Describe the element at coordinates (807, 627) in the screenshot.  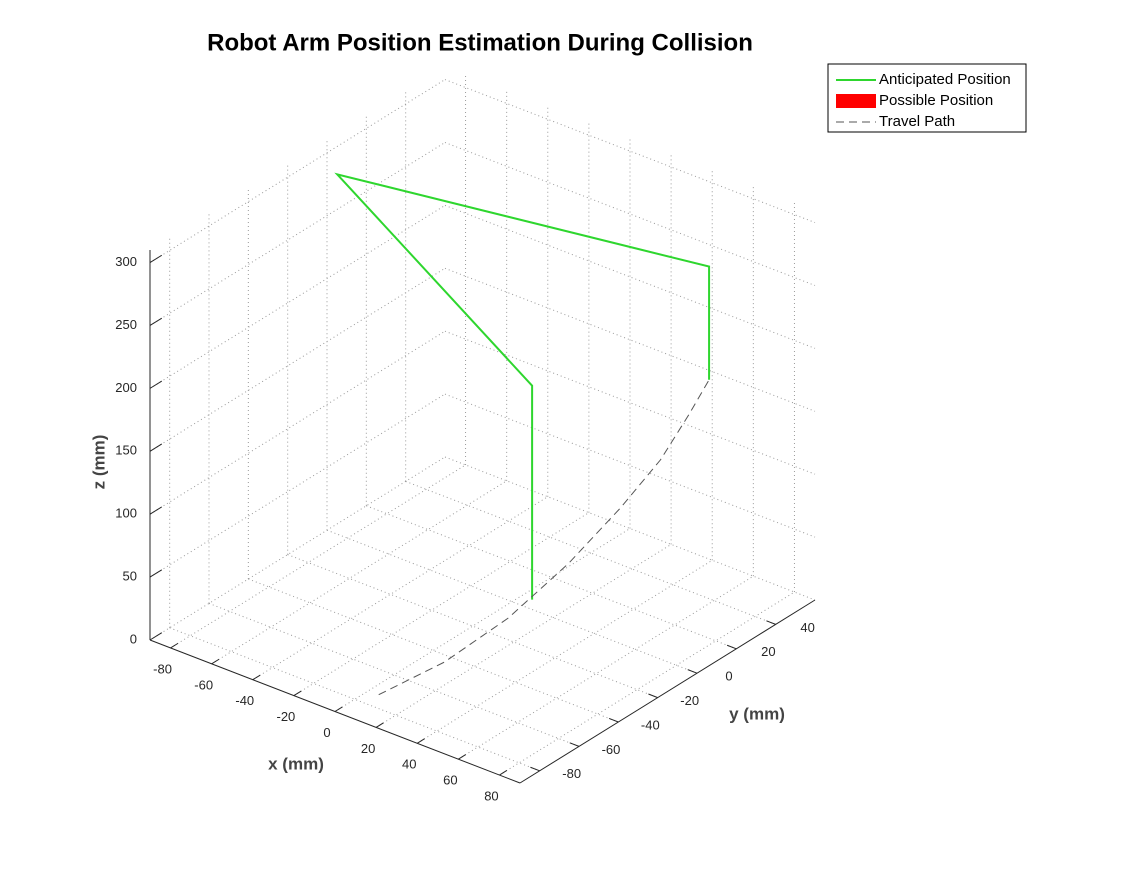
I see `y-tick-label: 40` at that location.